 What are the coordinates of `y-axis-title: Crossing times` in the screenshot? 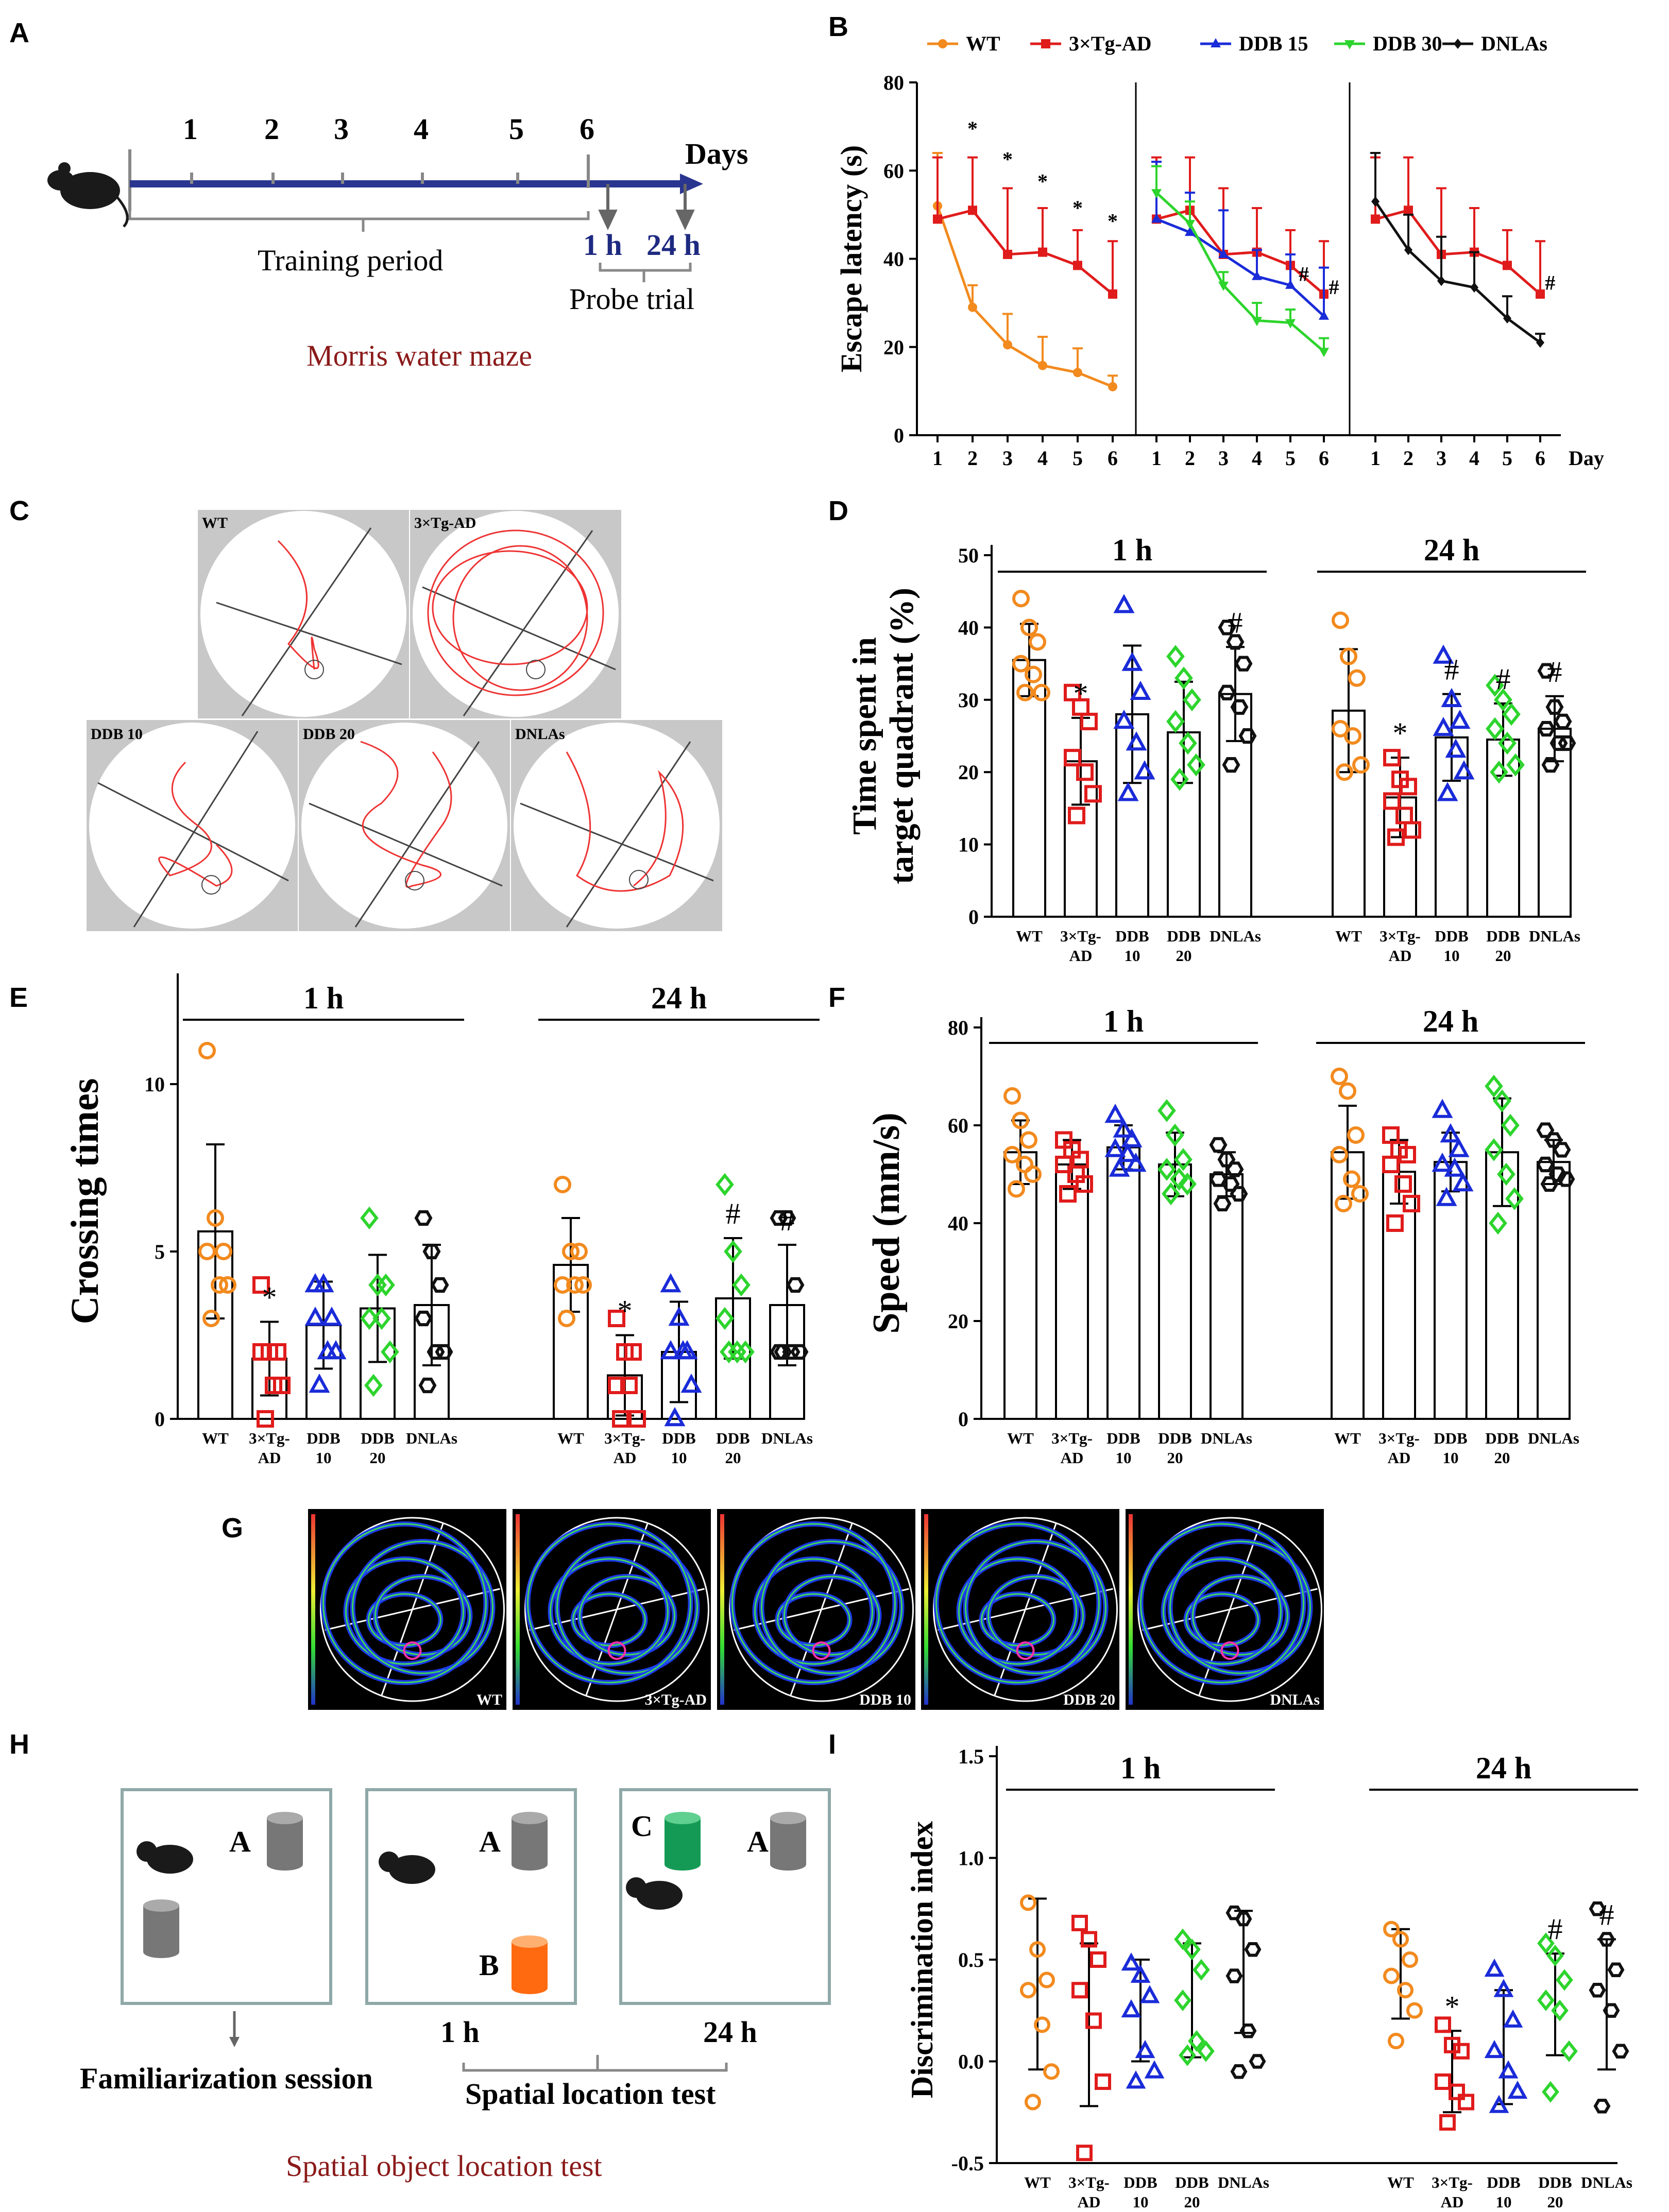 It's located at (85, 1201).